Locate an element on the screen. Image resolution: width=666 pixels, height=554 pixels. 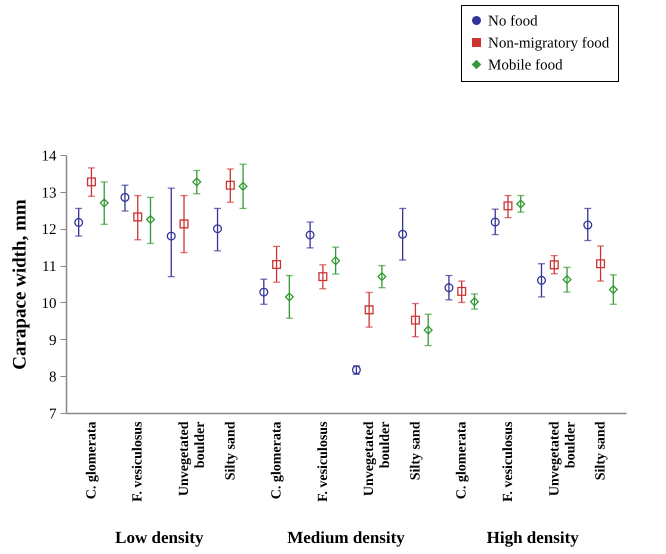
text: Medium density is located at coordinates (346, 537).